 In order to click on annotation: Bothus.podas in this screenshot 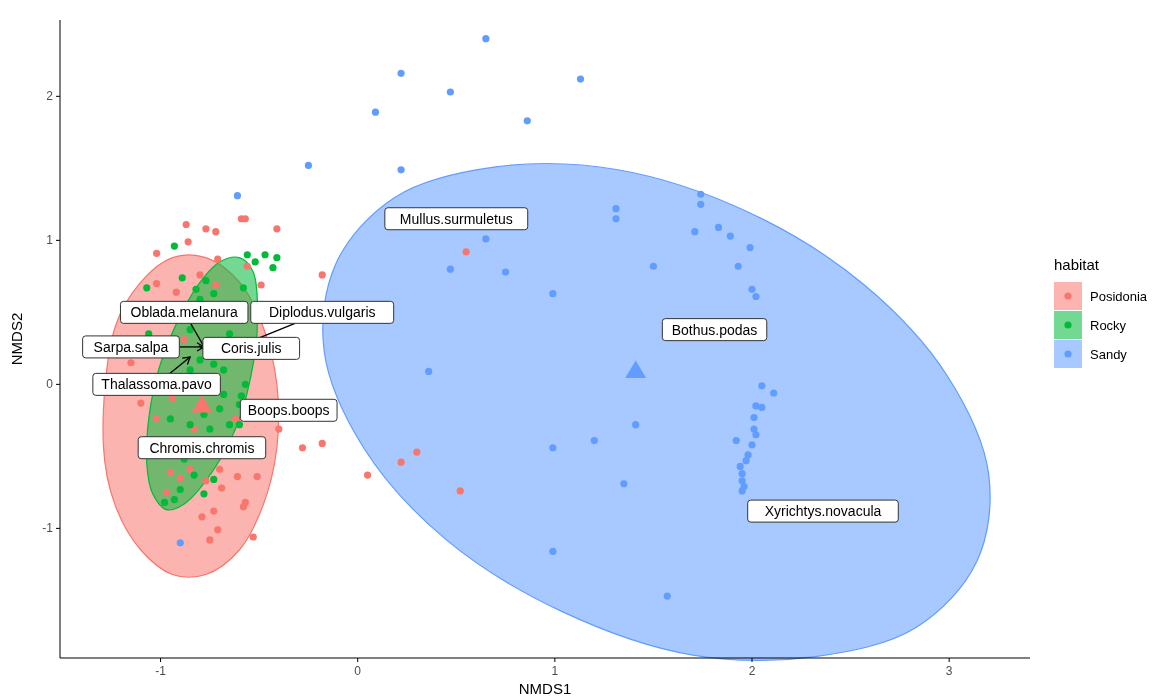, I will do `click(714, 329)`.